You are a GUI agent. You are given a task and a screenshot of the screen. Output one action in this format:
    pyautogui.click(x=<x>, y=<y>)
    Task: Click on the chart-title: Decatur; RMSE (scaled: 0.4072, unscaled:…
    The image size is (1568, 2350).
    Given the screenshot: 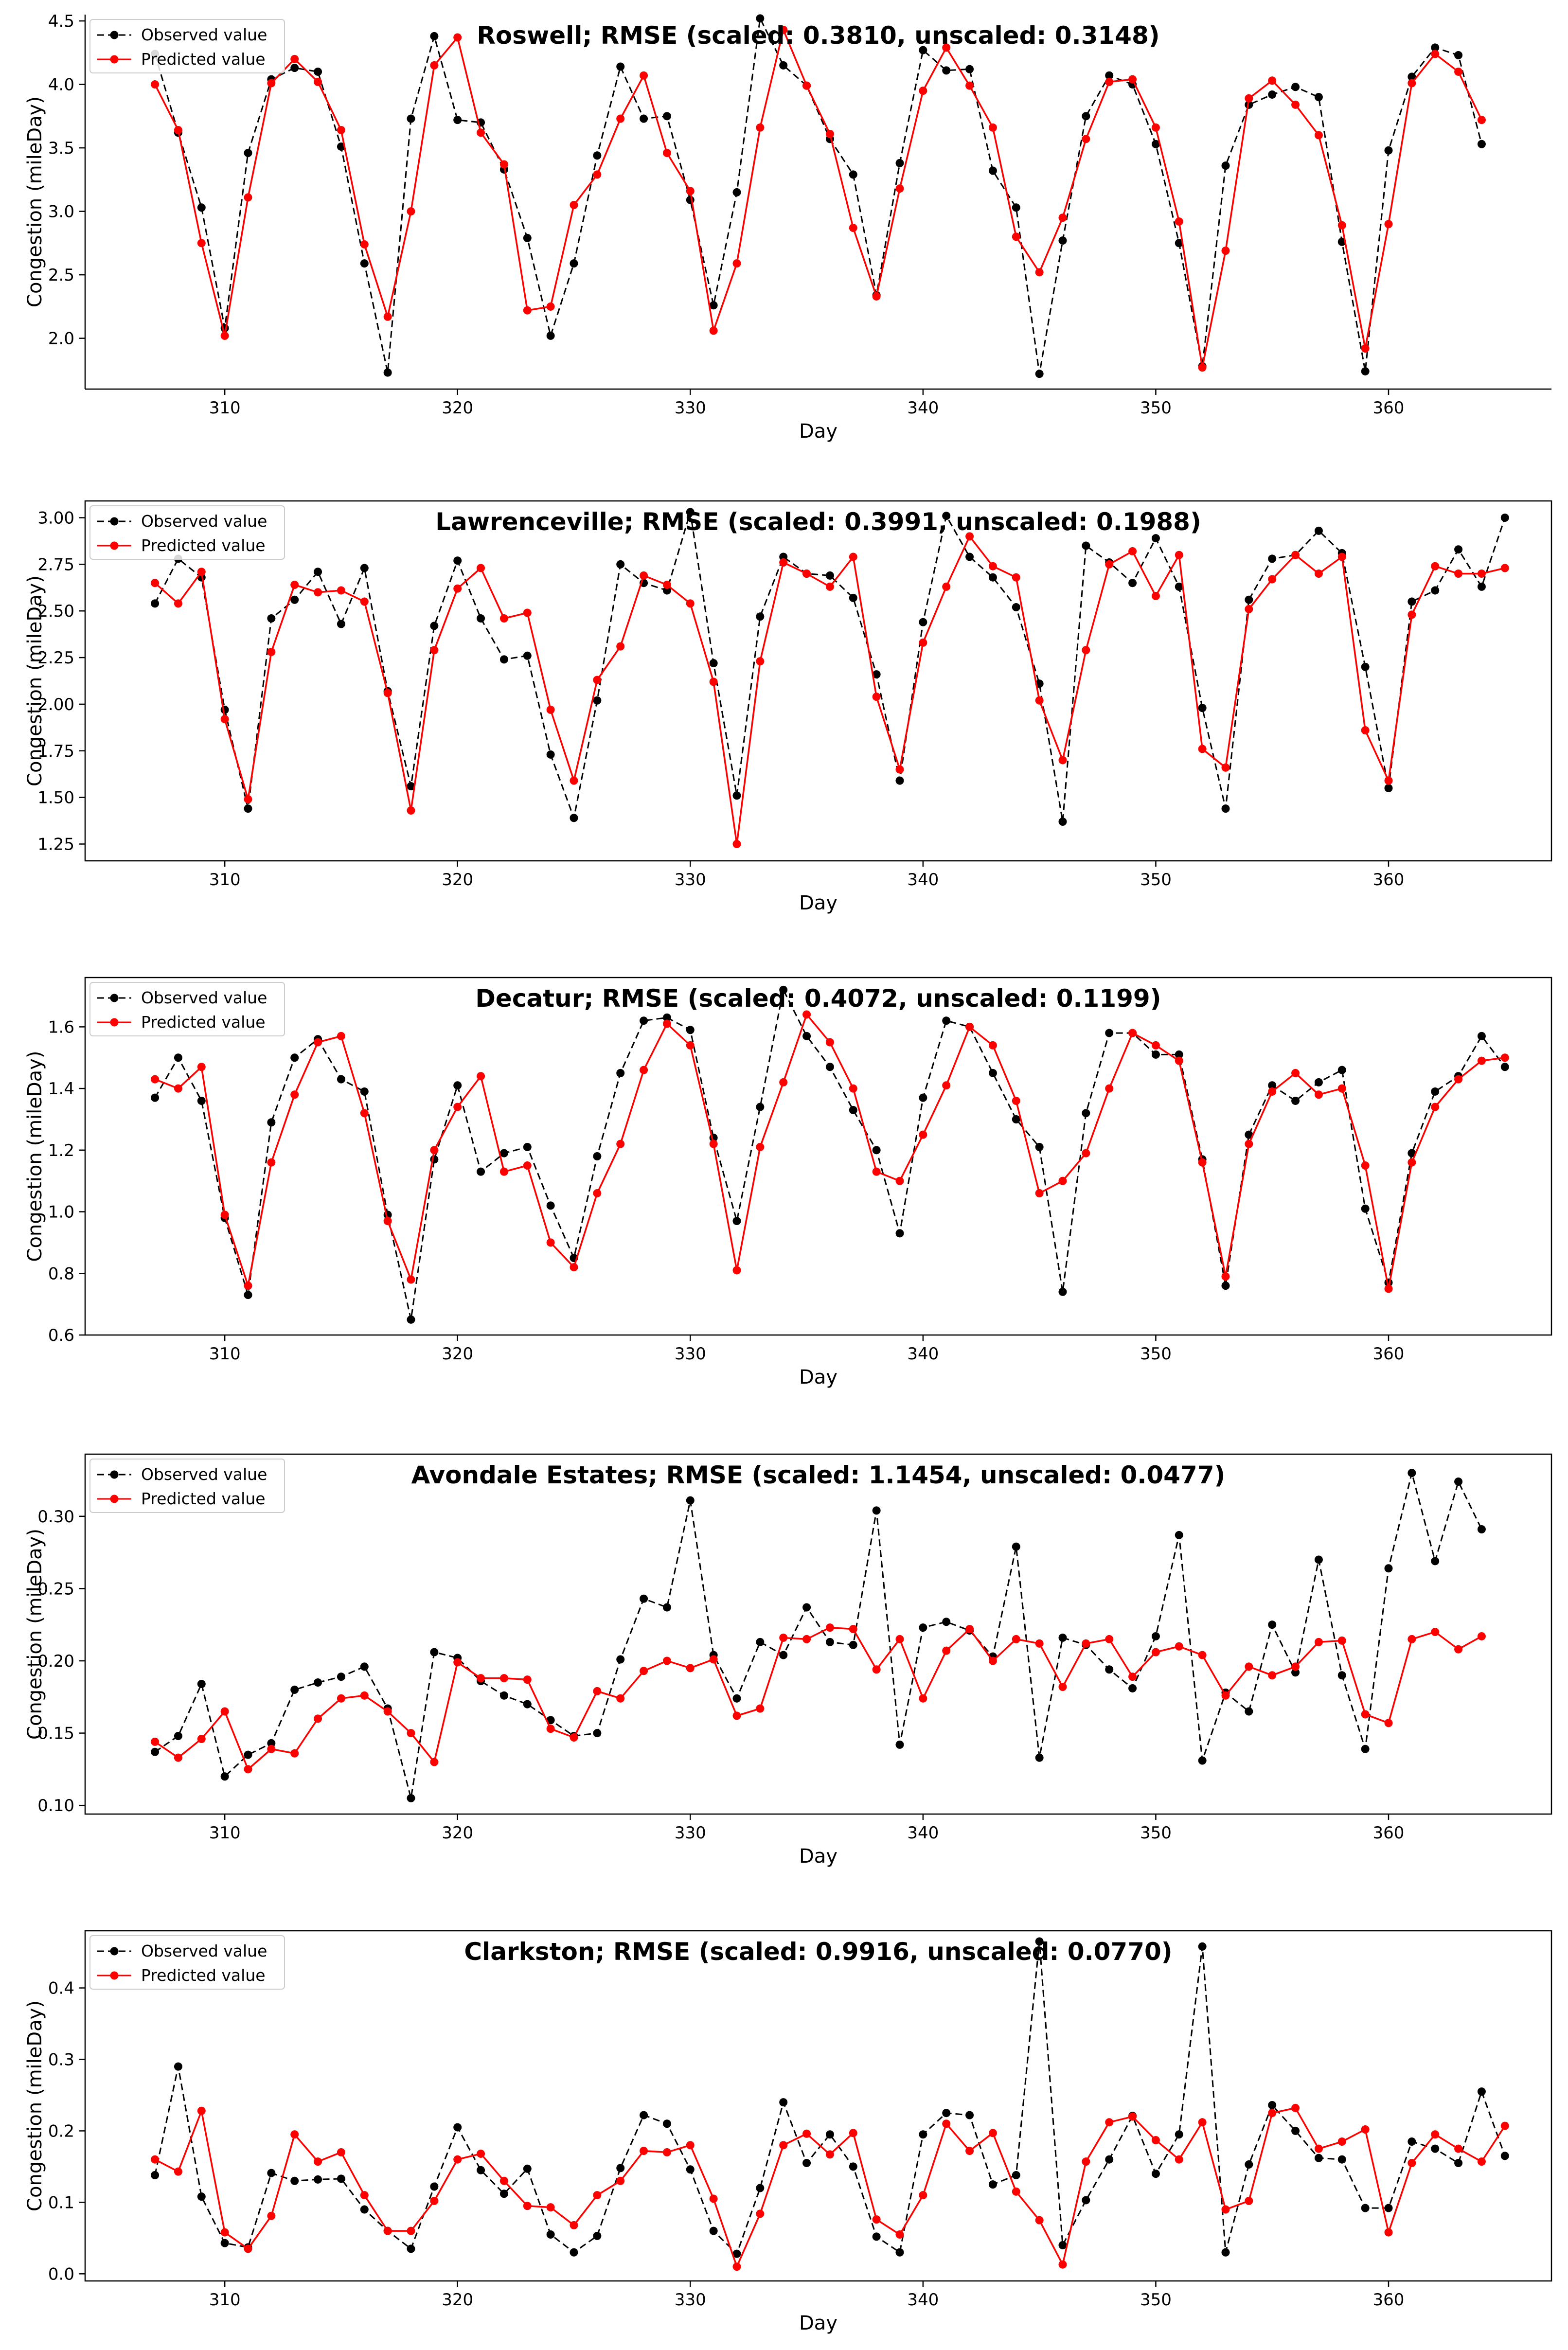 What is the action you would take?
    pyautogui.click(x=818, y=998)
    